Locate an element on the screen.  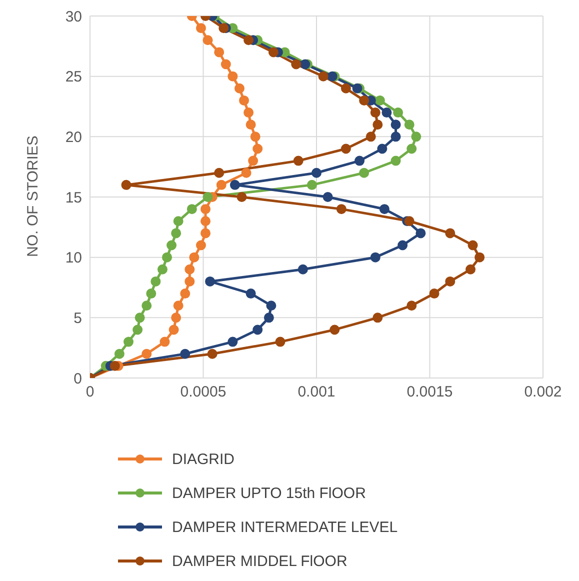
y-tick-label: 10 is located at coordinates (73, 258).